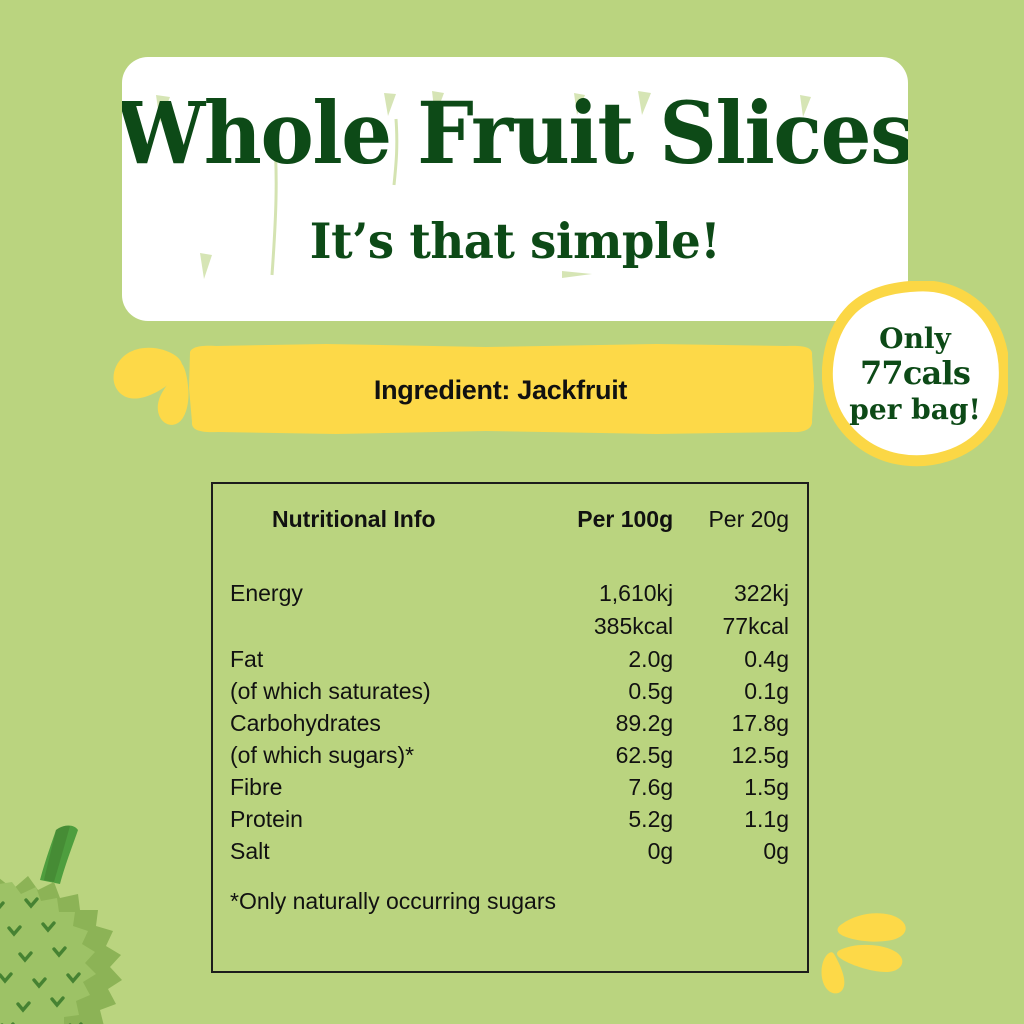  What do you see at coordinates (509, 787) in the screenshot?
I see `table-row: Fibre 7.6g 1.5g` at bounding box center [509, 787].